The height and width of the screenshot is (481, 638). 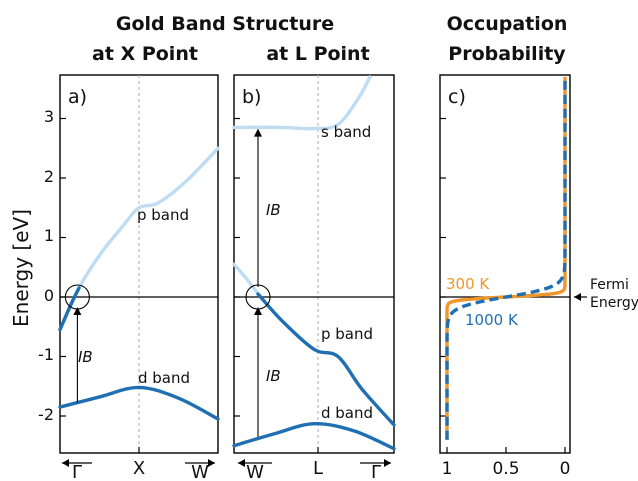 I want to click on ytick-label: 2, so click(x=49, y=176).